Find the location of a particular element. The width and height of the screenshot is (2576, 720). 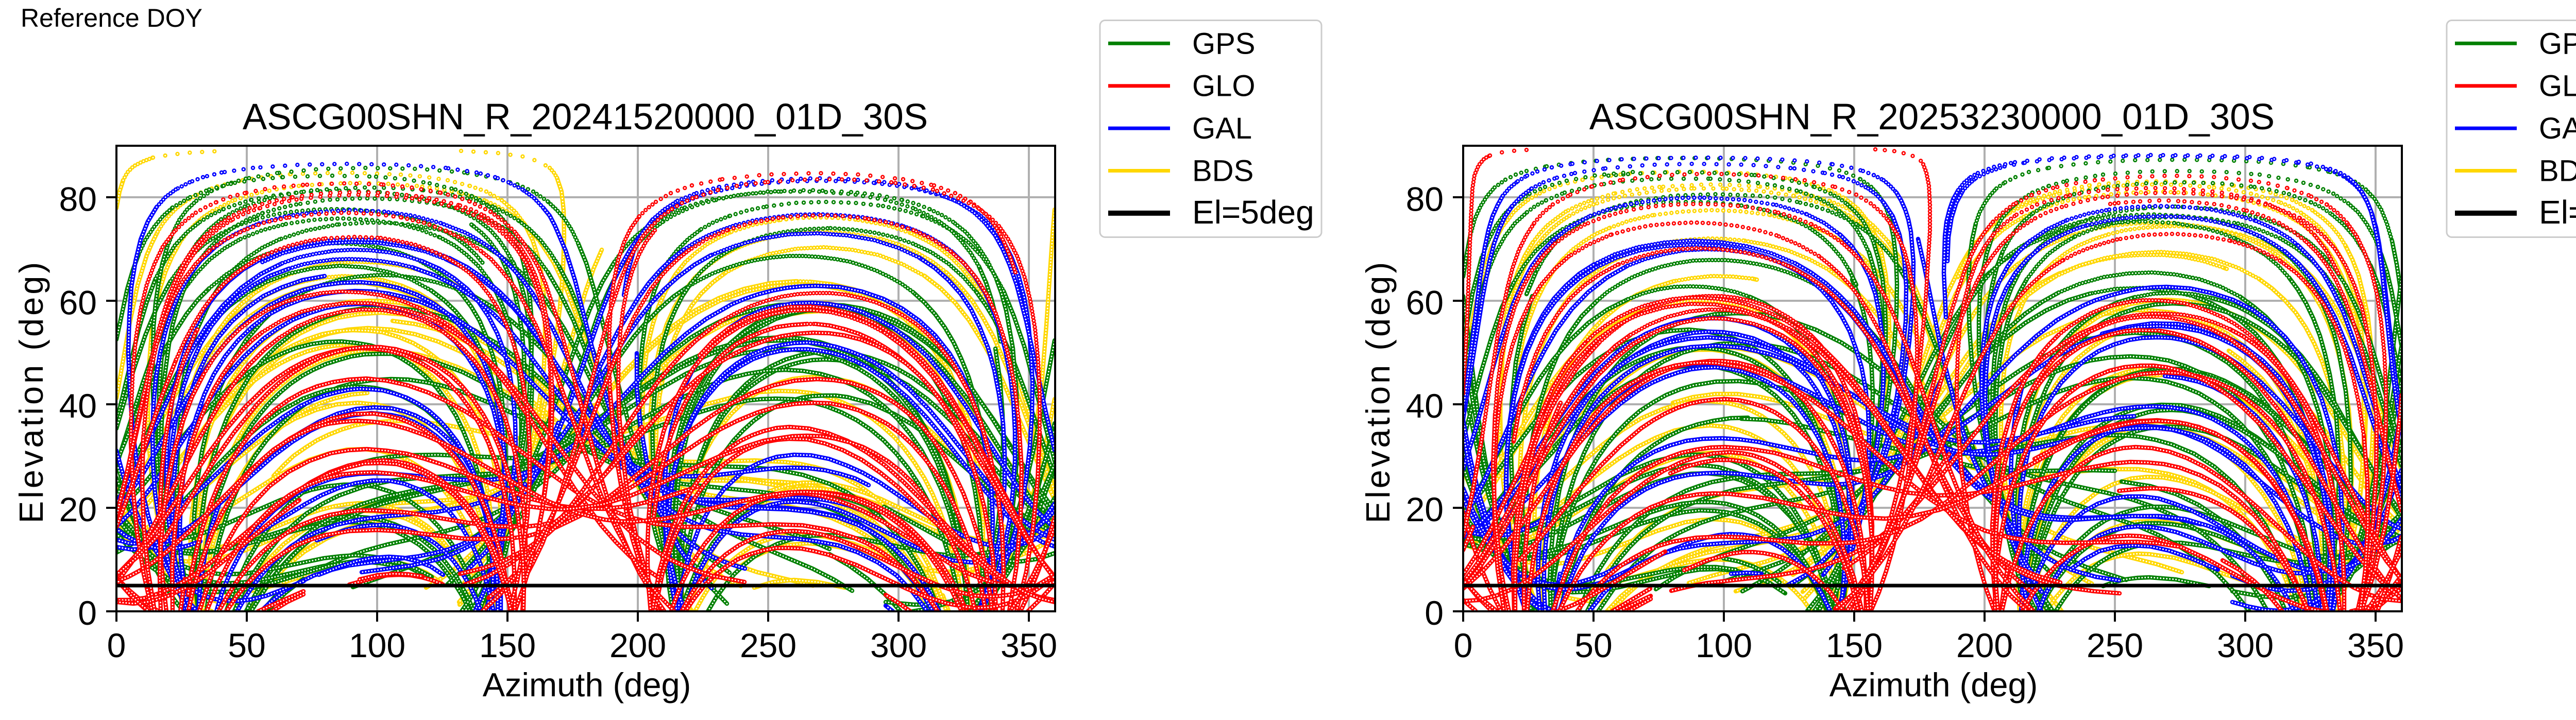

svg-text:ASCG00SHN_R_20253230000_01D_30: ASCG00SHN_R_20253230000_01D_30S is located at coordinates (1932, 117).